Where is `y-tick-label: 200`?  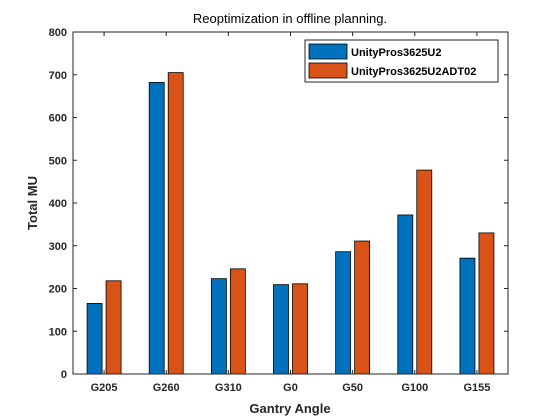 y-tick-label: 200 is located at coordinates (58, 290).